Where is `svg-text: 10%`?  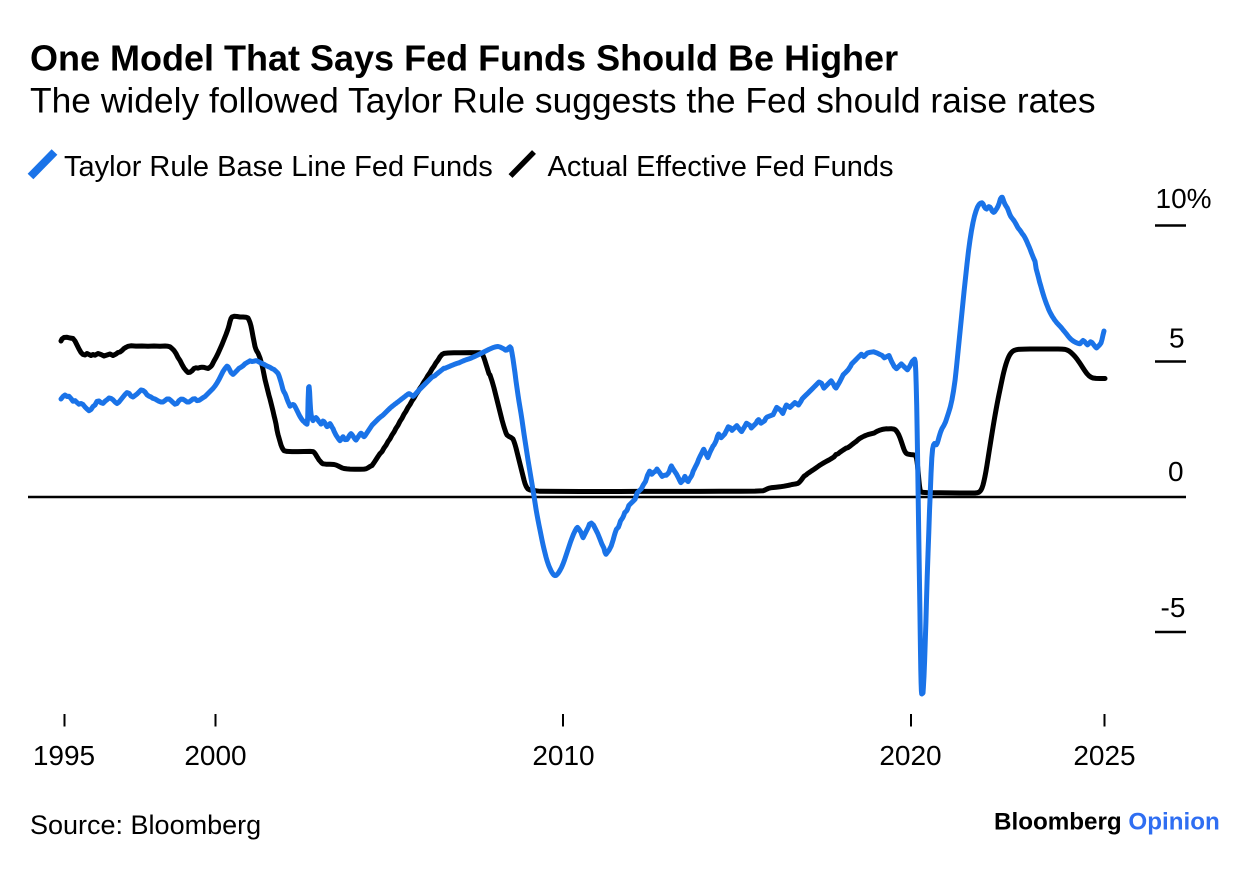
svg-text: 10% is located at coordinates (1184, 198).